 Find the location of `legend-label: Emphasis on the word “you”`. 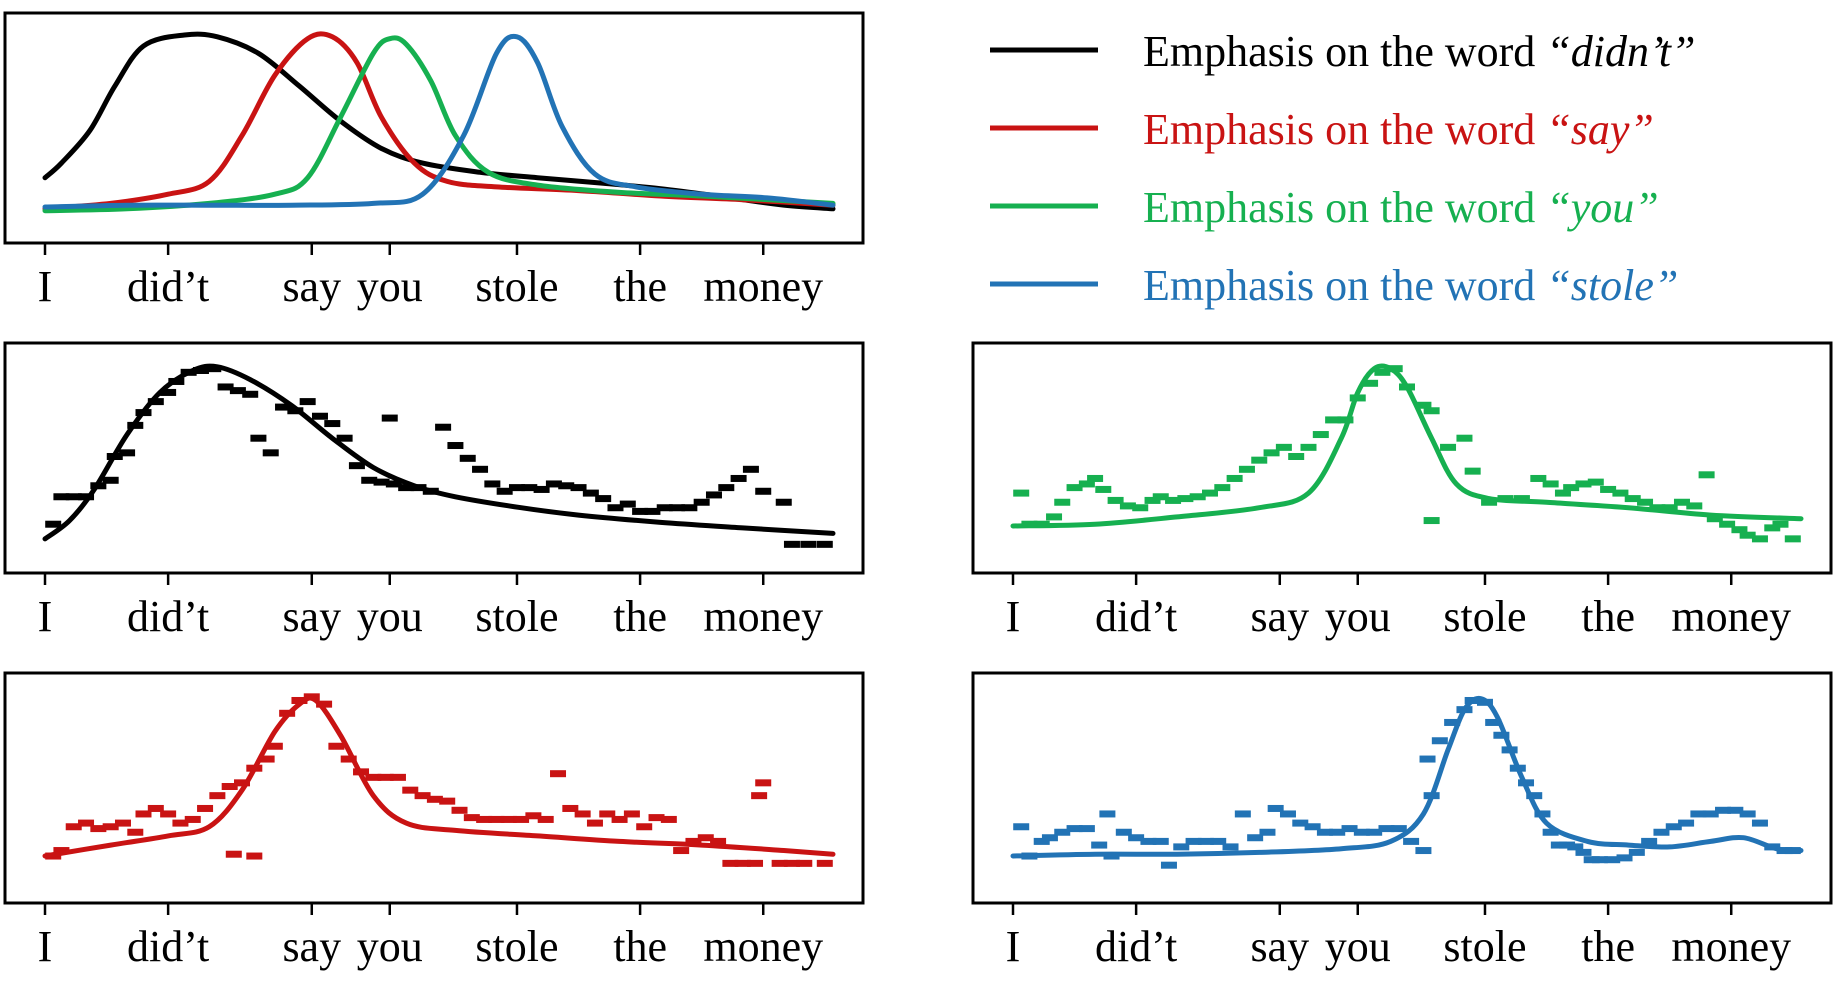

legend-label: Emphasis on the word “you” is located at coordinates (1401, 207).